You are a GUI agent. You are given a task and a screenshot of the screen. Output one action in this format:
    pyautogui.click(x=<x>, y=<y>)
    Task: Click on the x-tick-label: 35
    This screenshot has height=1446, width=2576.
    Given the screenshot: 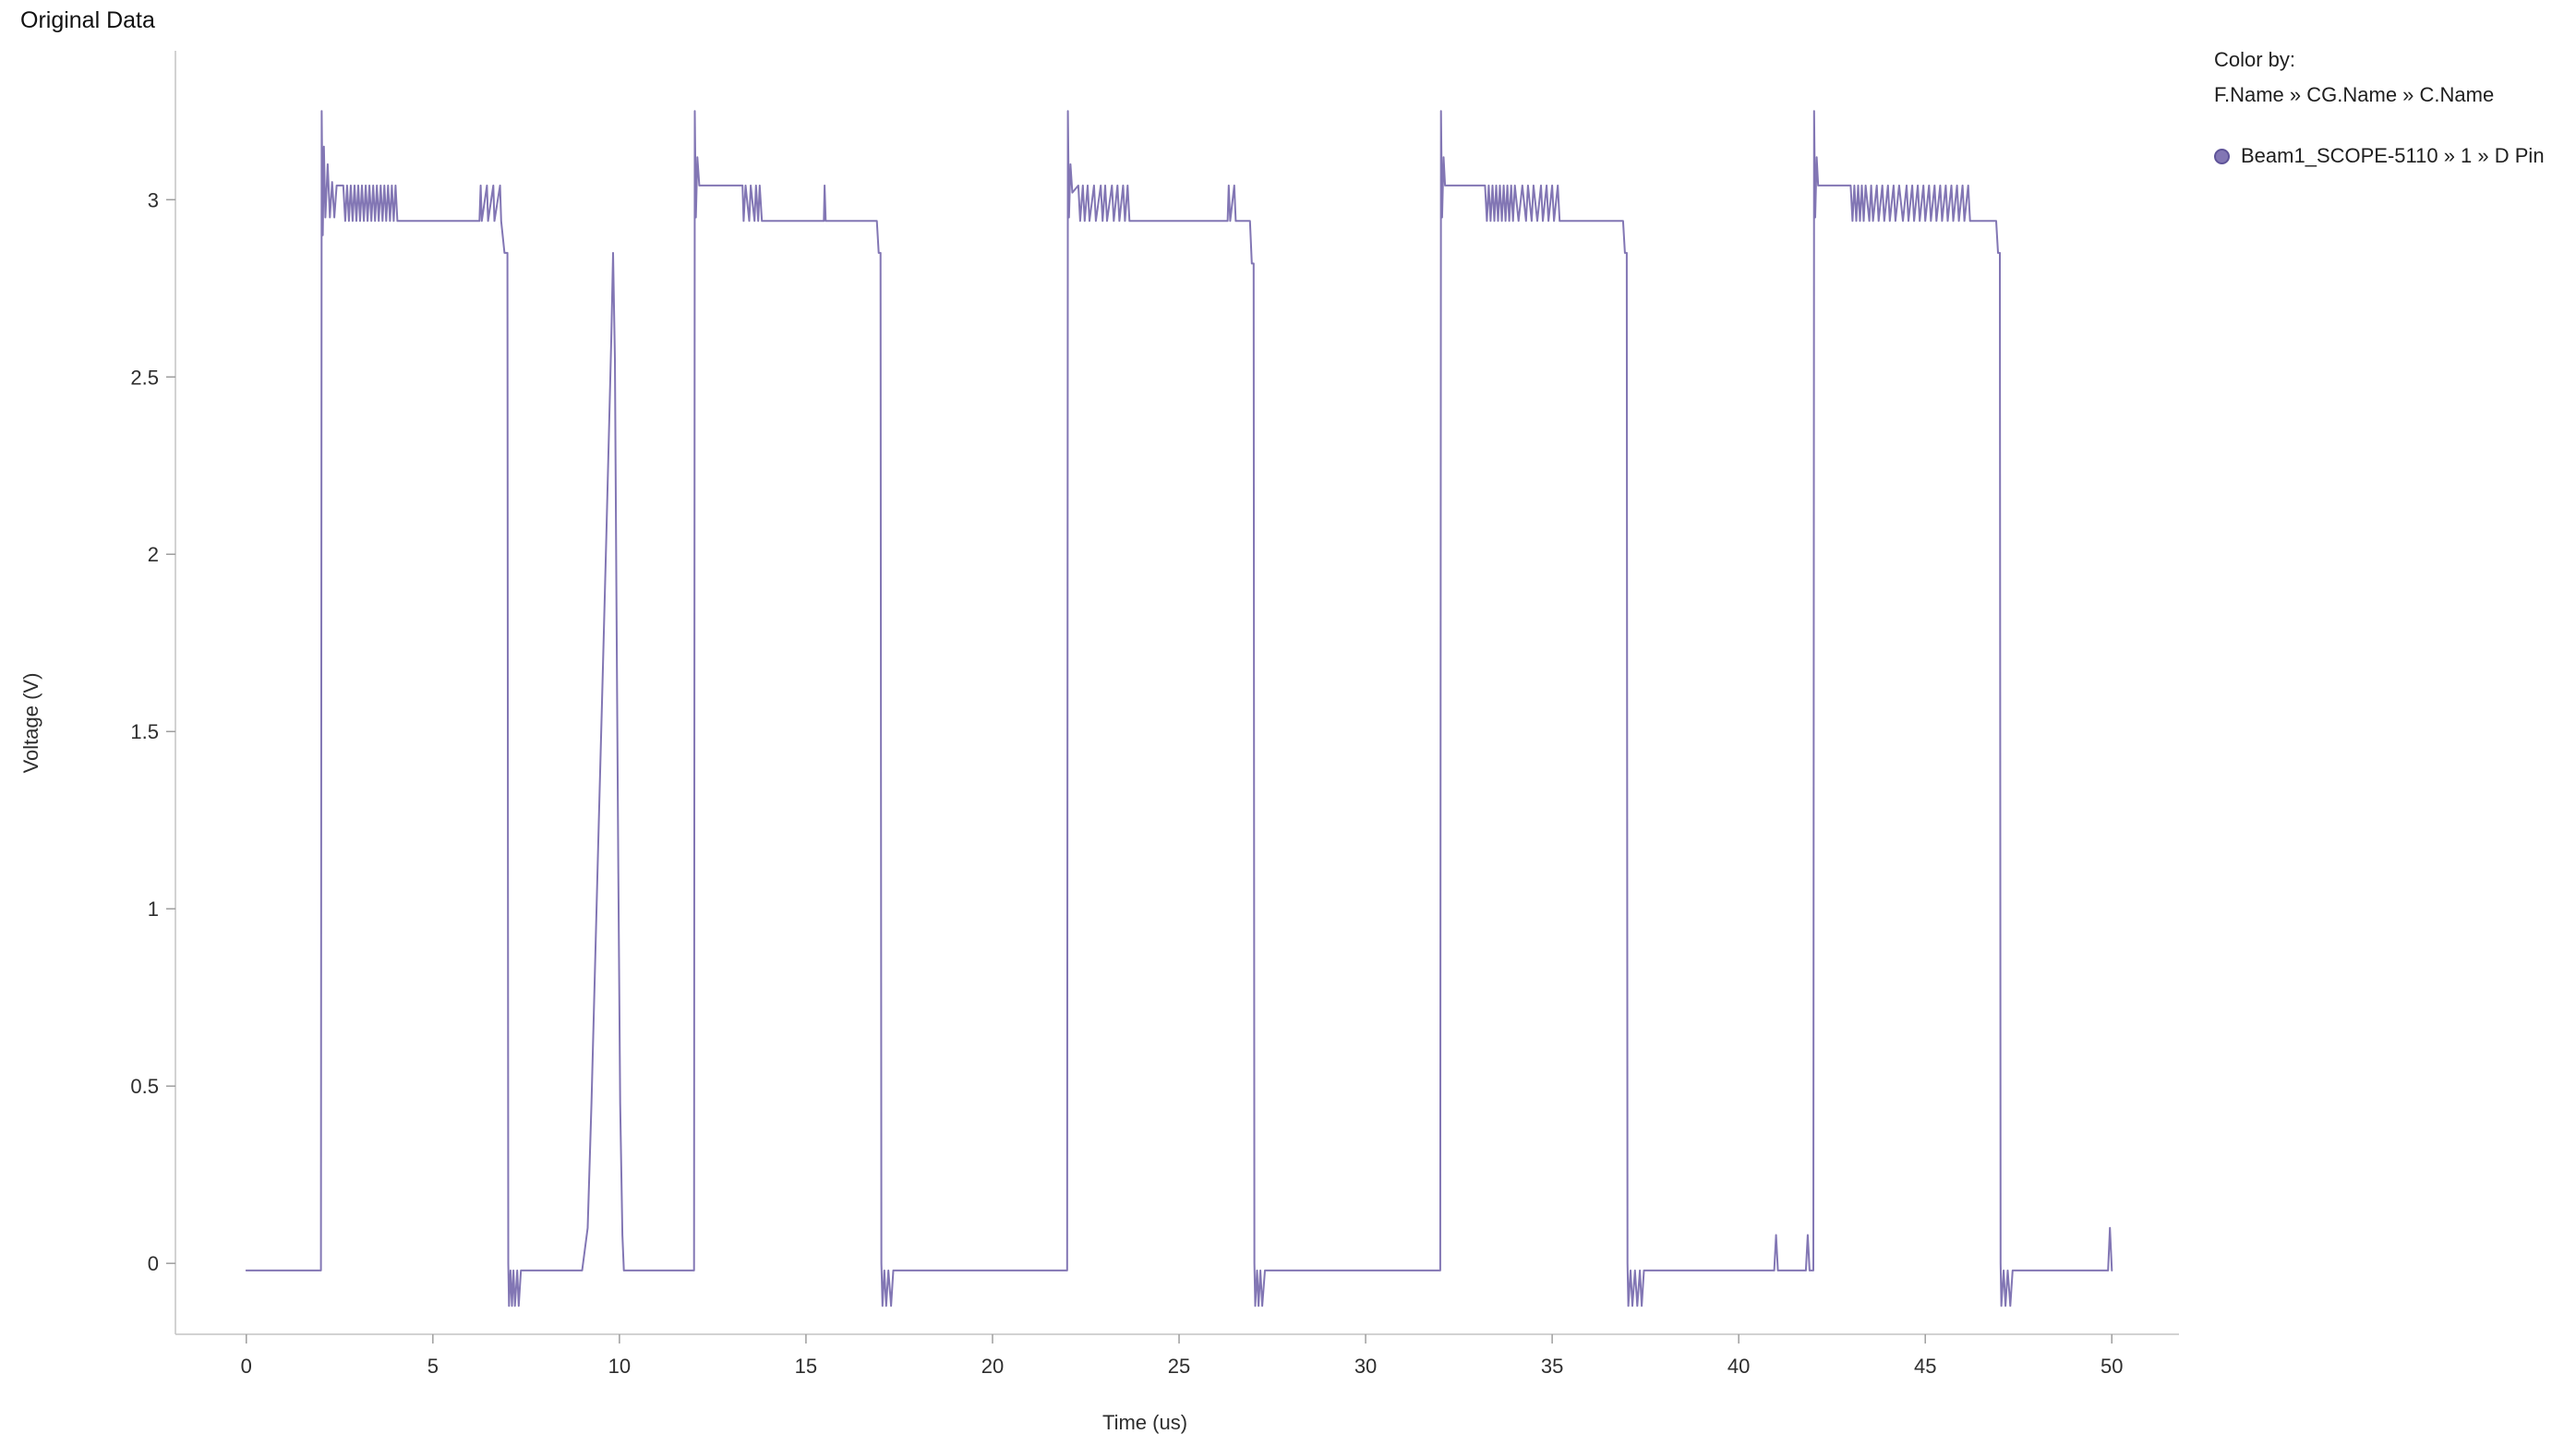 What is the action you would take?
    pyautogui.click(x=1552, y=1366)
    